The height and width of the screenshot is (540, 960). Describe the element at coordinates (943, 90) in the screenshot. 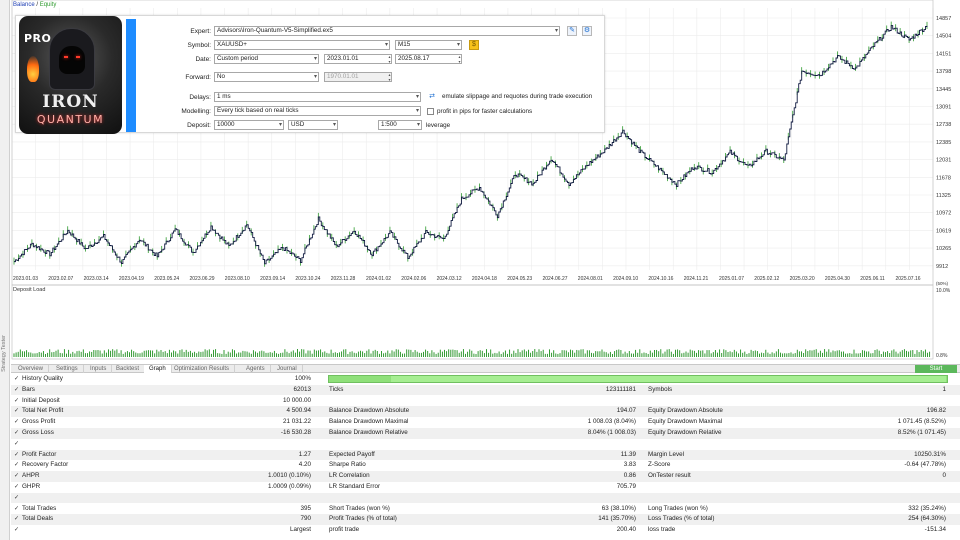

I see `price-tick: 13445` at that location.